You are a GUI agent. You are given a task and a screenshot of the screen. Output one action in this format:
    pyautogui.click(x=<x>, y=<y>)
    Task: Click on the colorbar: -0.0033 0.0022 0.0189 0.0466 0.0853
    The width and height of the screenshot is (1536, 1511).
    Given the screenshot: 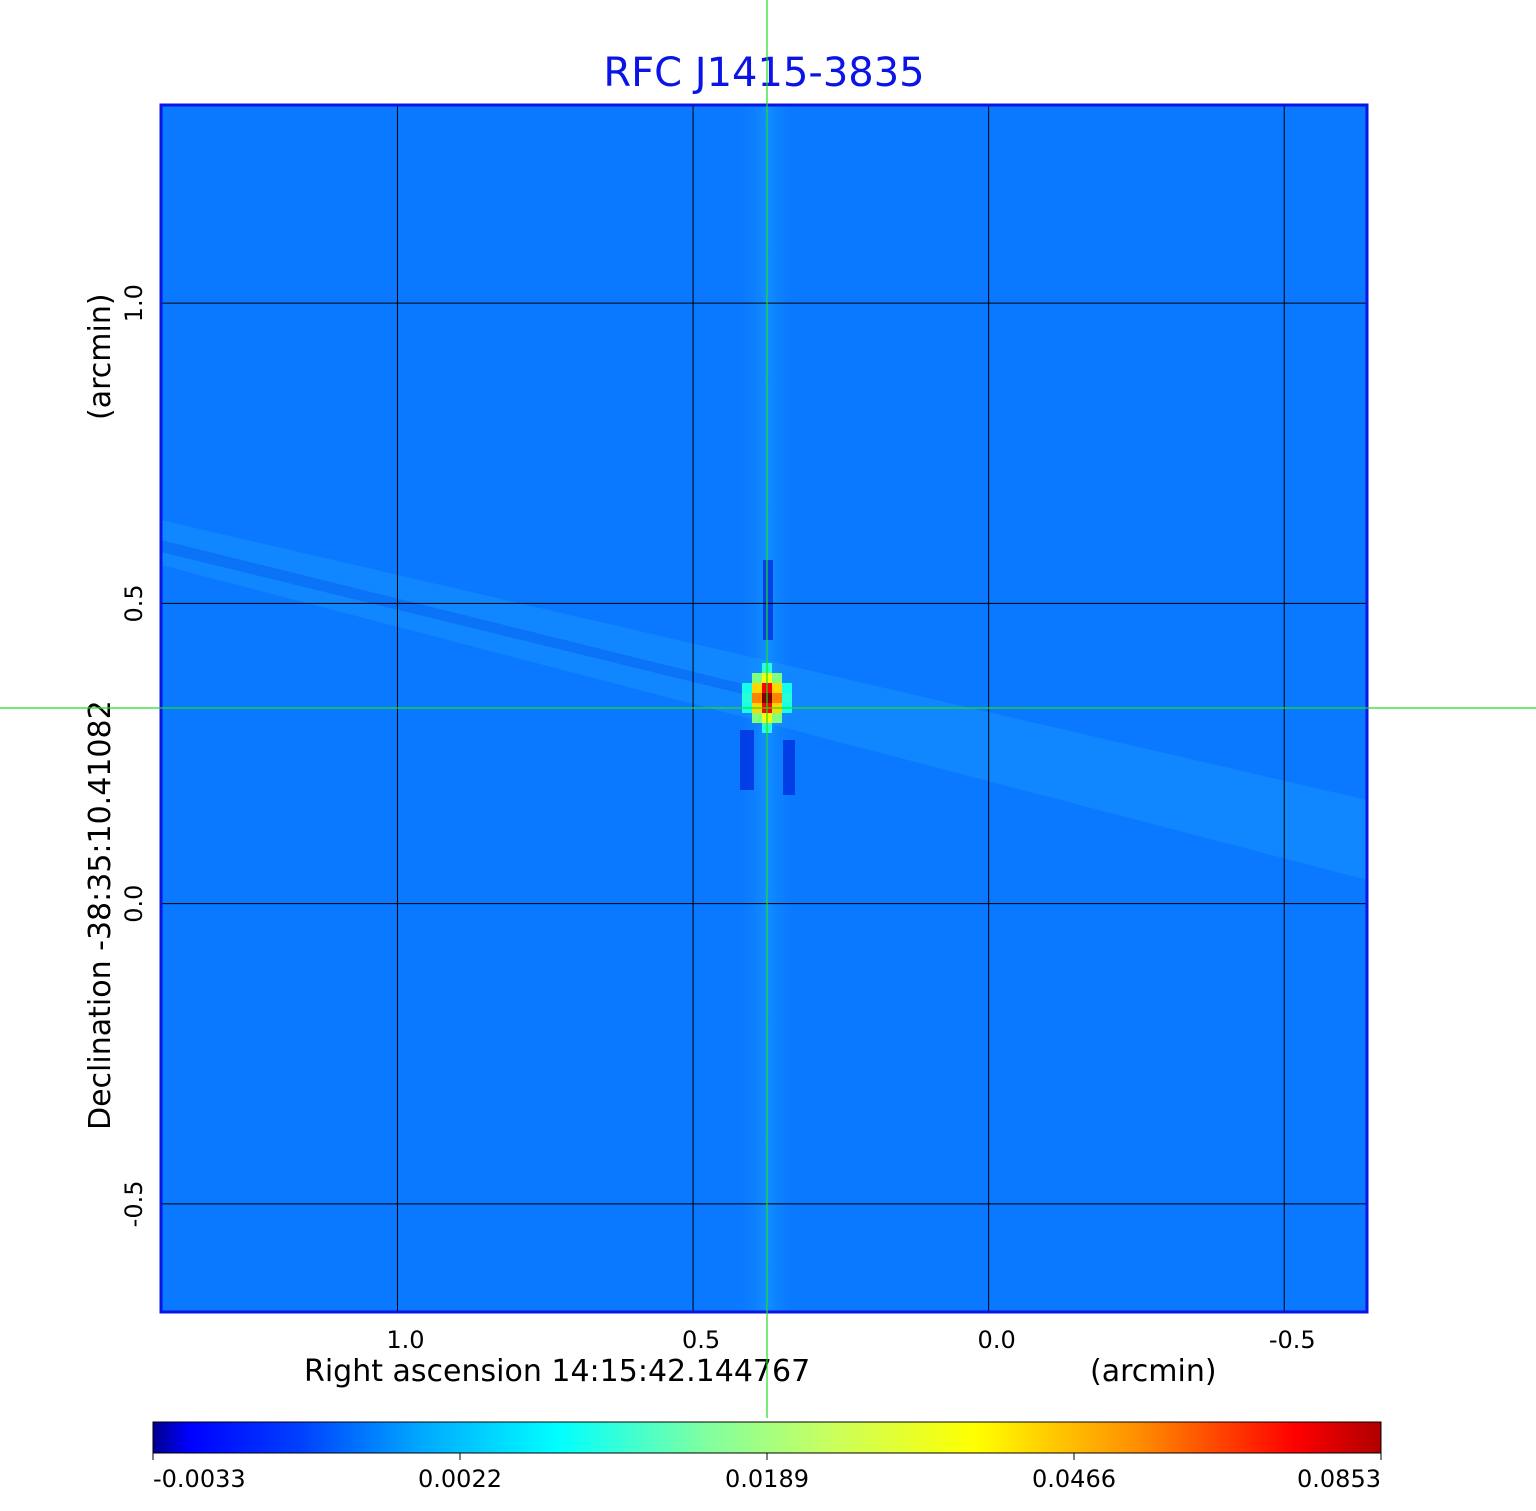 What is the action you would take?
    pyautogui.click(x=767, y=1457)
    